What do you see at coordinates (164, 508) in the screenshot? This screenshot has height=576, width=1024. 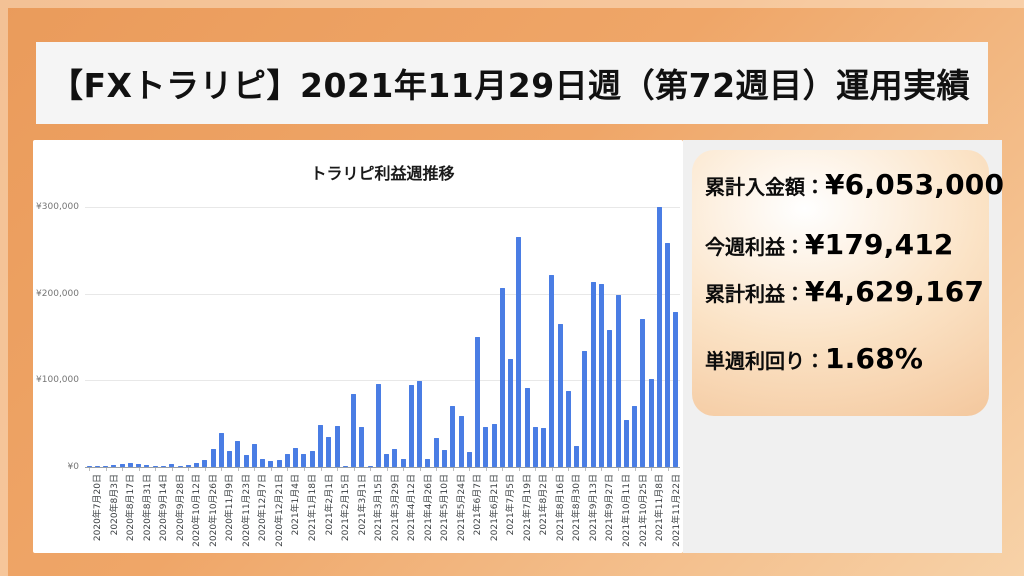 I see `x-axis-tick-label: 2020年9月14日` at bounding box center [164, 508].